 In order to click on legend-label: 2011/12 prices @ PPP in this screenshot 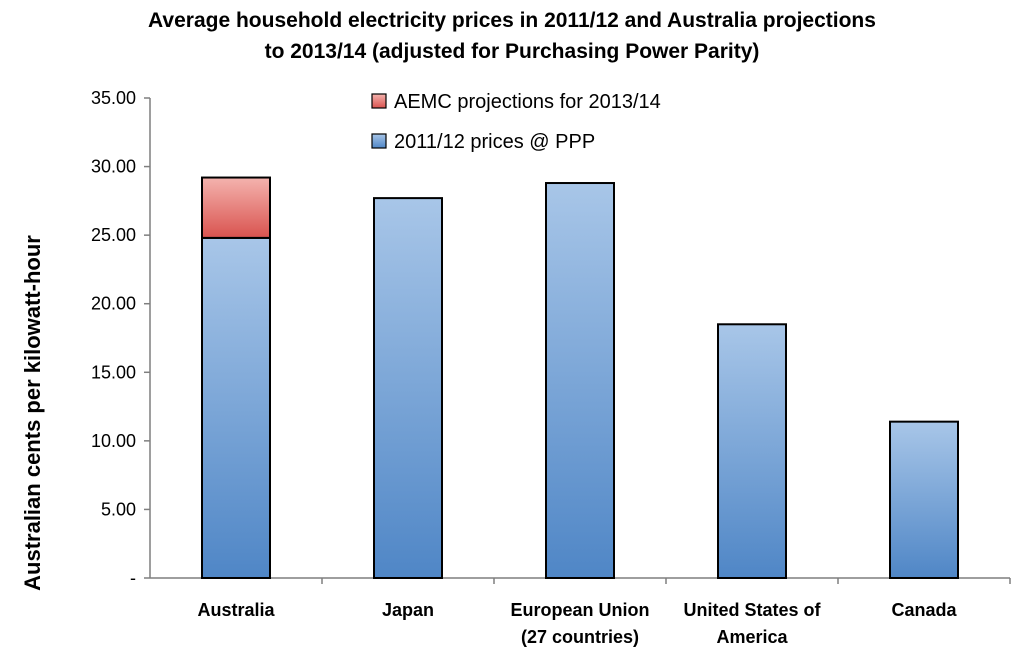, I will do `click(494, 142)`.